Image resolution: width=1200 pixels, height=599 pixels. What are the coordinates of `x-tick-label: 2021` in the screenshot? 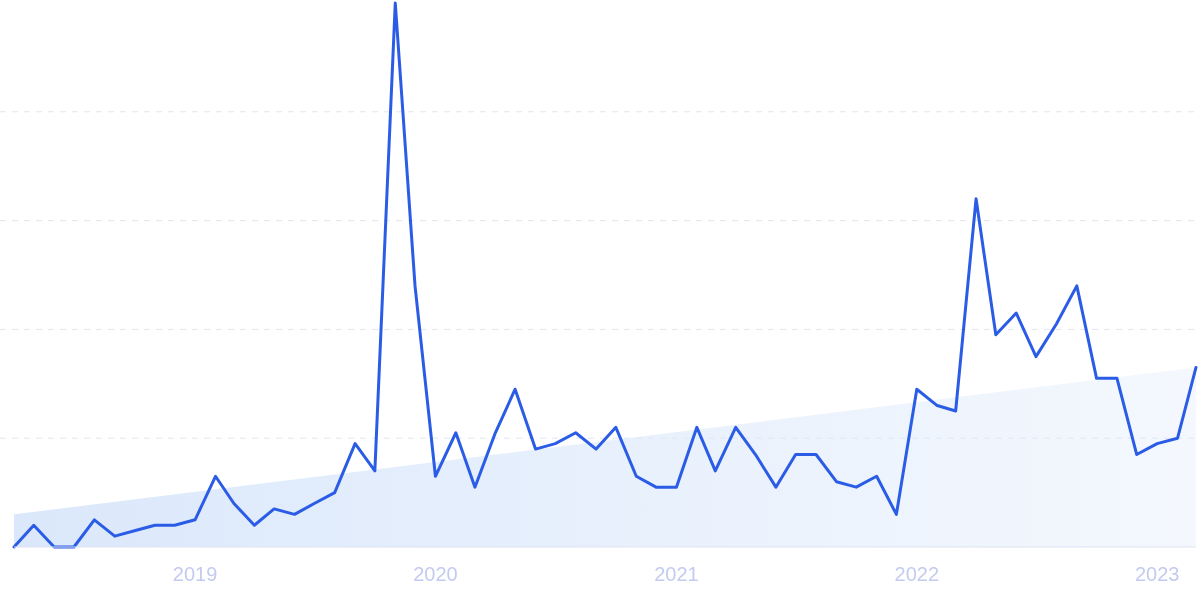 It's located at (676, 574).